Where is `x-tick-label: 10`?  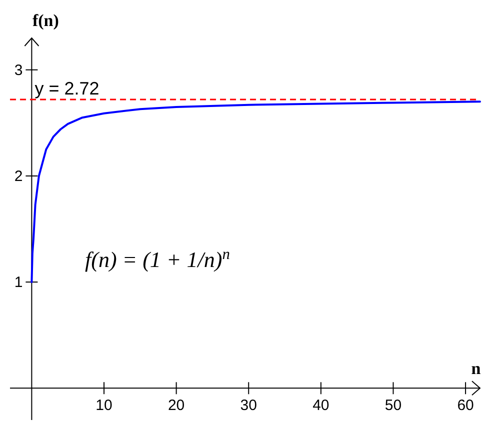 x-tick-label: 10 is located at coordinates (104, 405).